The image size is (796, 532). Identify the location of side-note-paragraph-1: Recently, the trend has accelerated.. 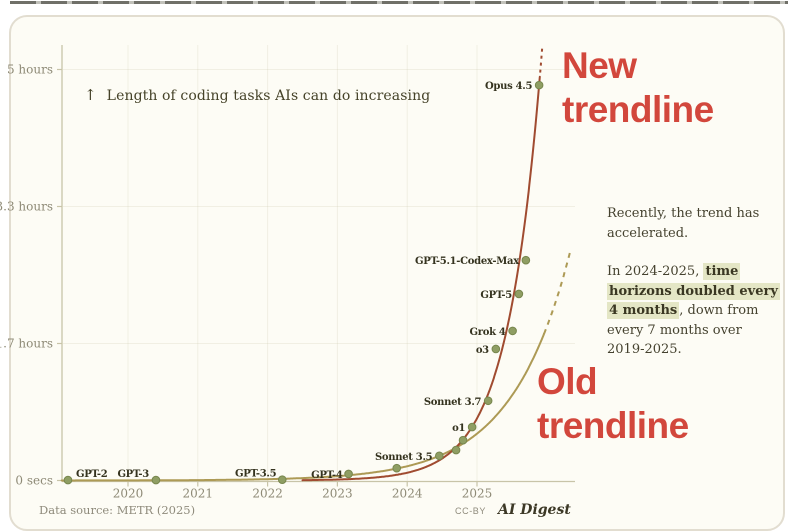
(683, 223).